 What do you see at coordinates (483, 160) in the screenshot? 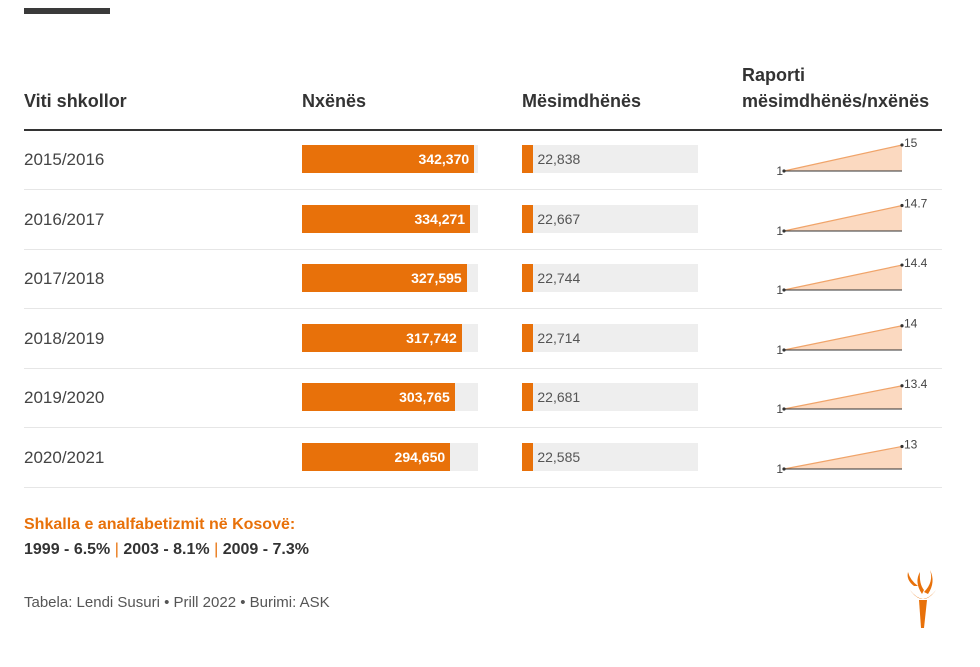
I see `table-row: 2015/2016 342,370 22,838 1 15` at bounding box center [483, 160].